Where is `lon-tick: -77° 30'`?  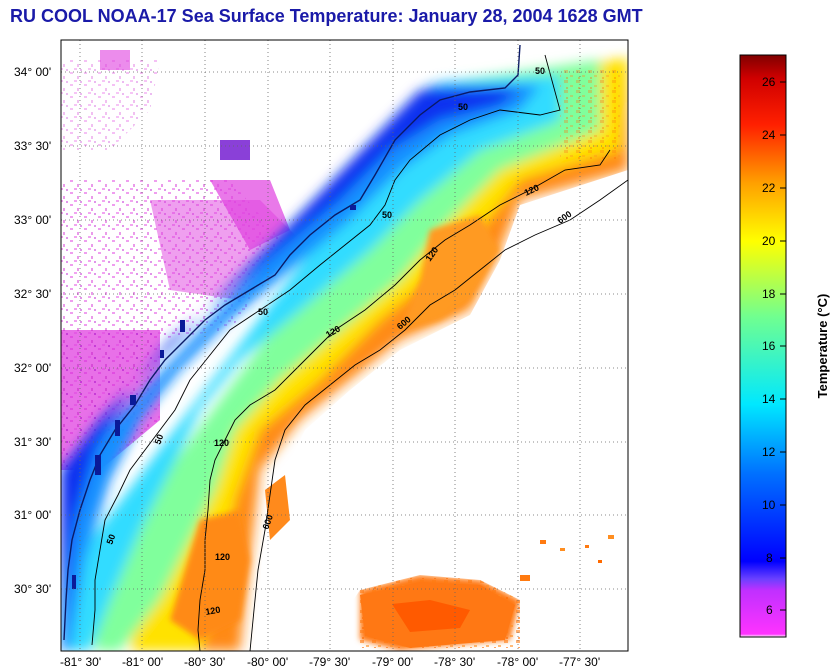
lon-tick: -77° 30' is located at coordinates (579, 662).